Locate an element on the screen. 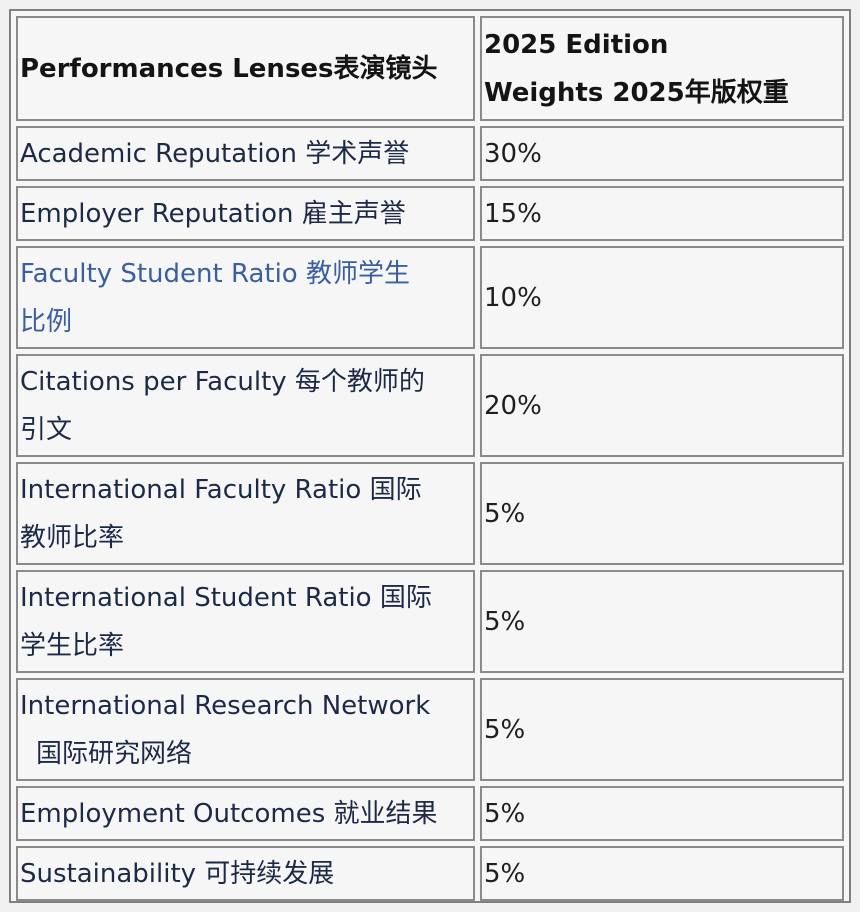 The height and width of the screenshot is (912, 860). table-row: International Faculty Ratio 国际 教师比率 5% is located at coordinates (430, 513).